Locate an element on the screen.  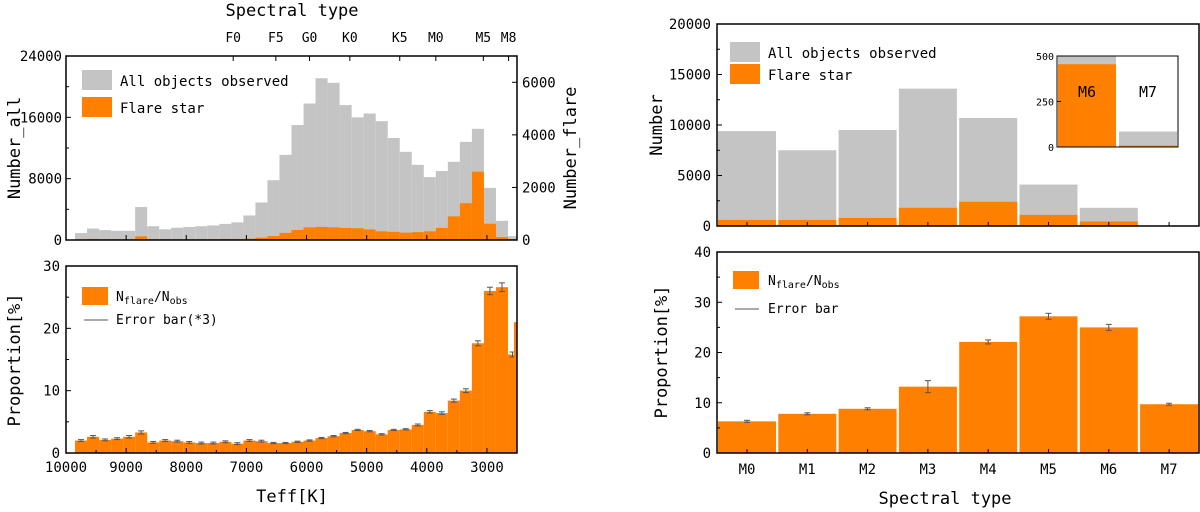
xtick-label: M0 is located at coordinates (747, 470).